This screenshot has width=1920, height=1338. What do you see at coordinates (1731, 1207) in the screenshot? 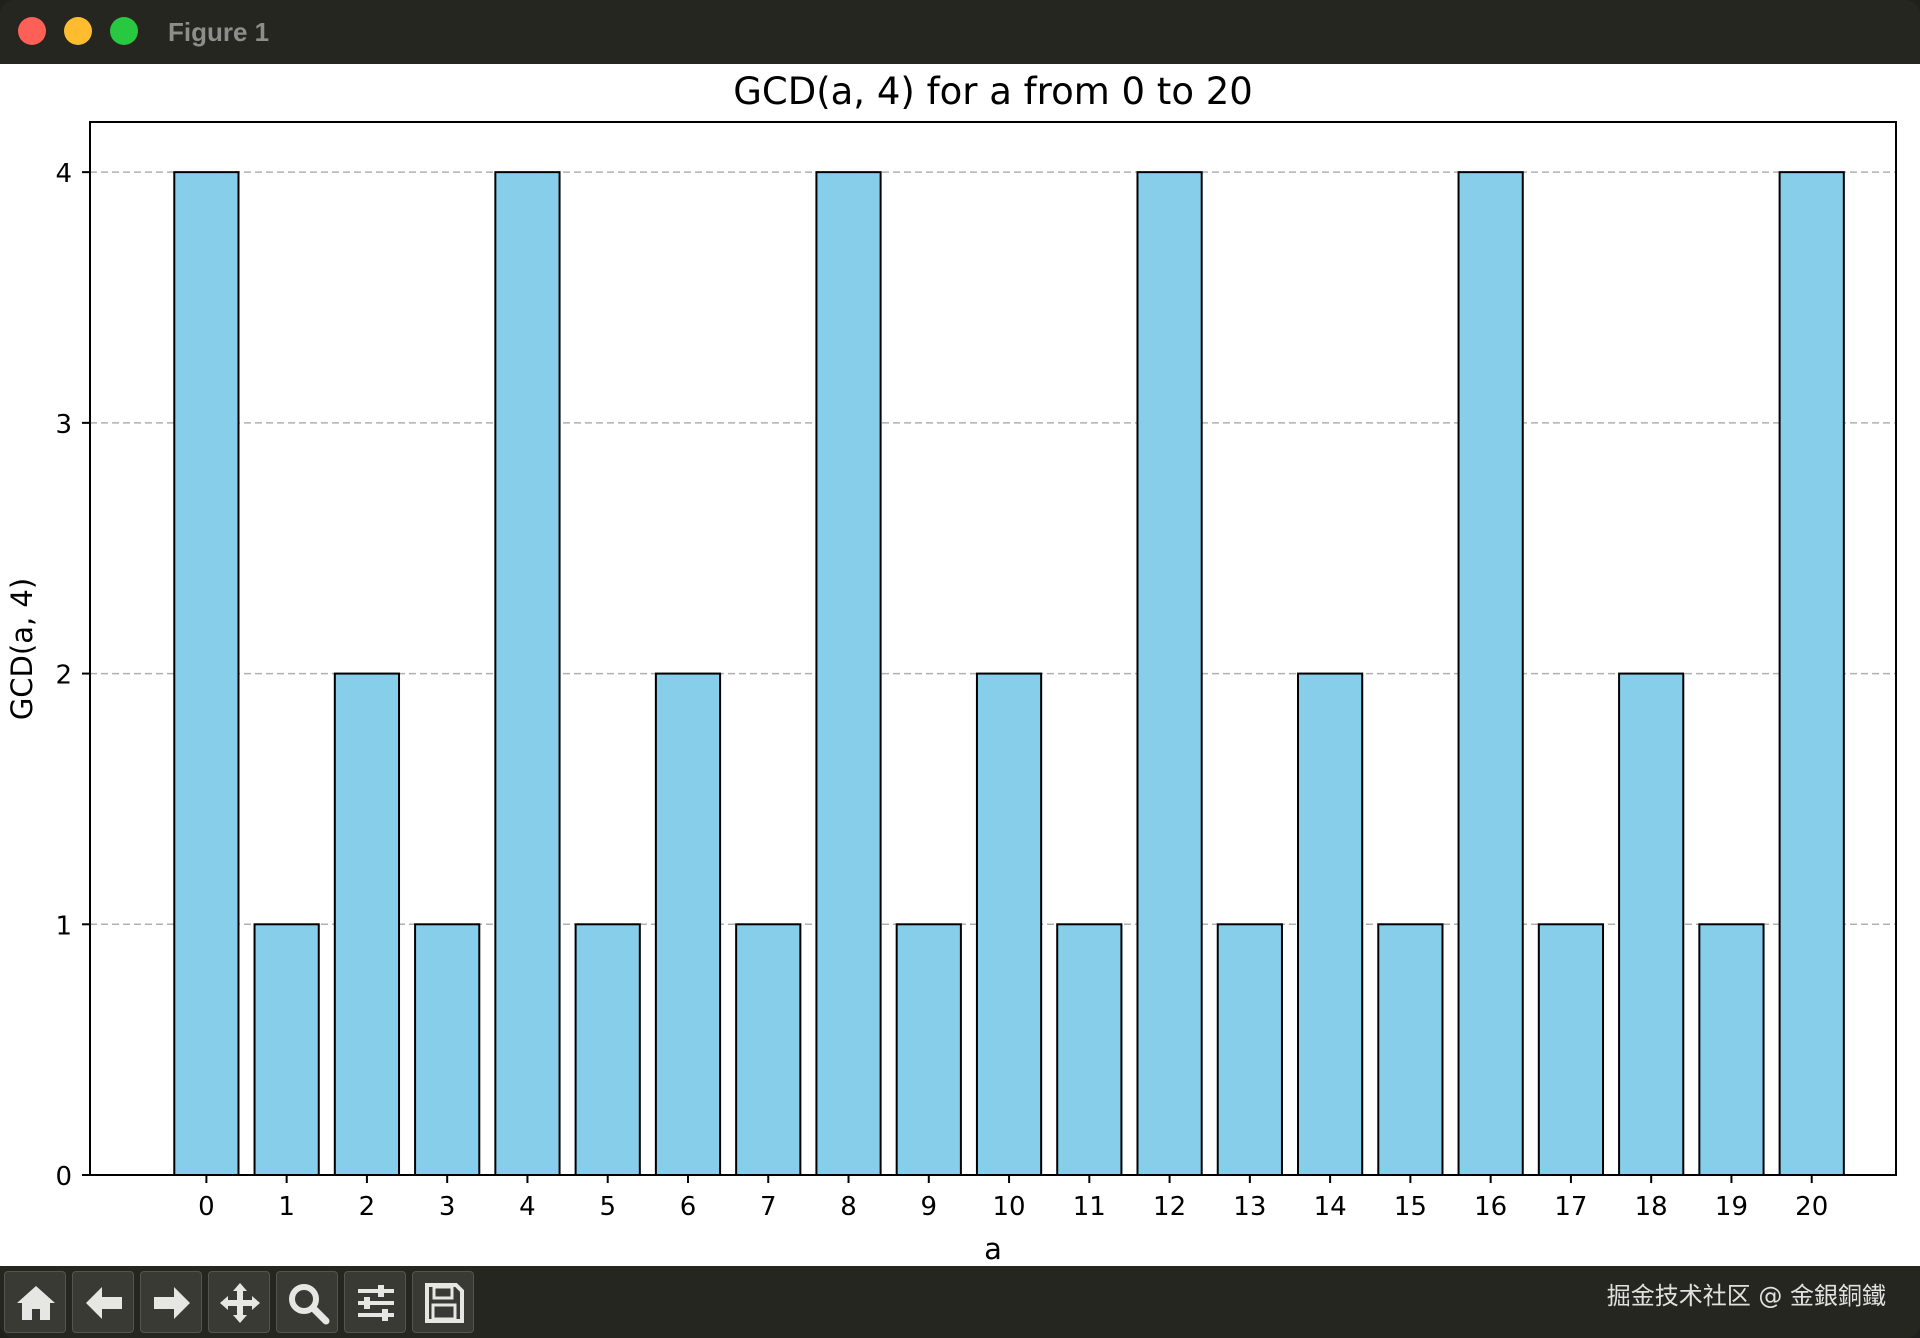
I see `x-tick-label: 19` at bounding box center [1731, 1207].